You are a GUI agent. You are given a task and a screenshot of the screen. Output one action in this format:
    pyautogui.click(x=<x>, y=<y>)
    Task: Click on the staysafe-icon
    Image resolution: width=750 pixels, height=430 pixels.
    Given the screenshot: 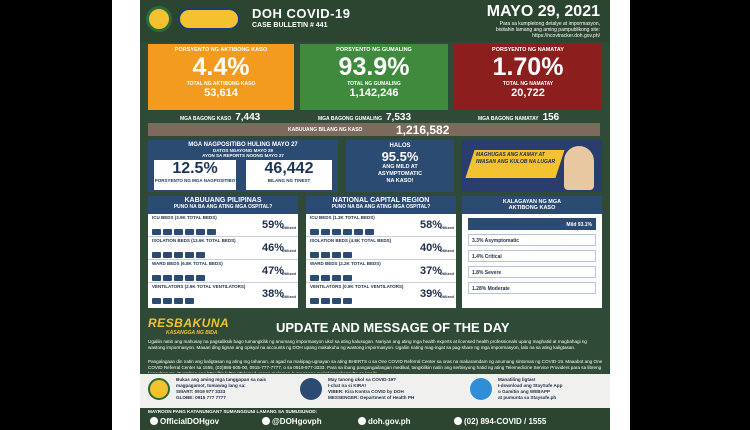 What is the action you would take?
    pyautogui.click(x=481, y=389)
    